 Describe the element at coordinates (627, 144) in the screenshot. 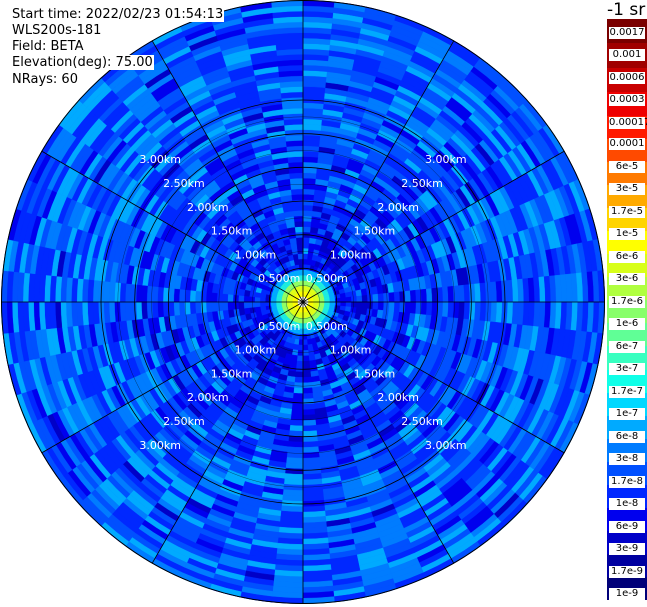

I see `colorbar-tick-label: 0.0001` at that location.